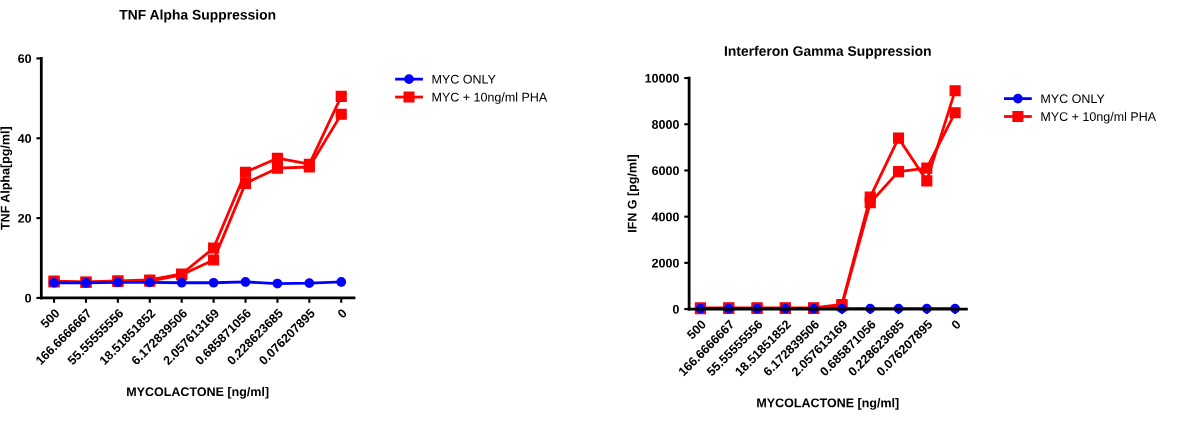  I want to click on y-tick-label: 40, so click(24, 138).